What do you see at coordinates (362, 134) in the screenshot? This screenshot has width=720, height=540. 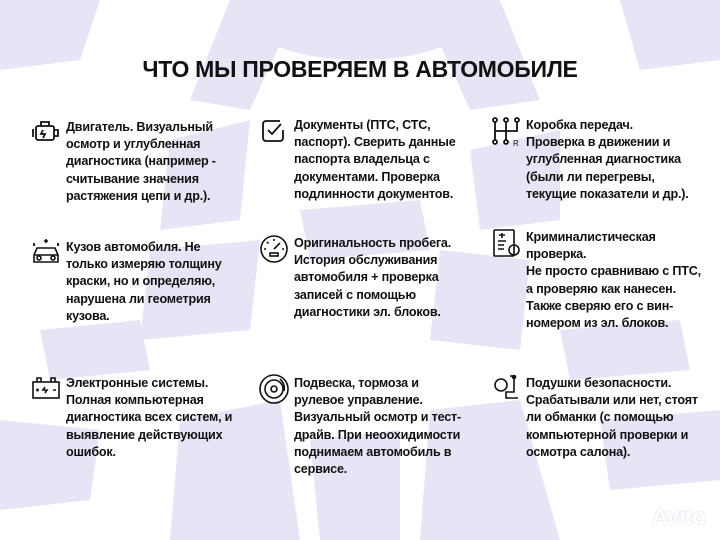 I see `item-title: Документы (ПТС, СТС, паспорт).` at bounding box center [362, 134].